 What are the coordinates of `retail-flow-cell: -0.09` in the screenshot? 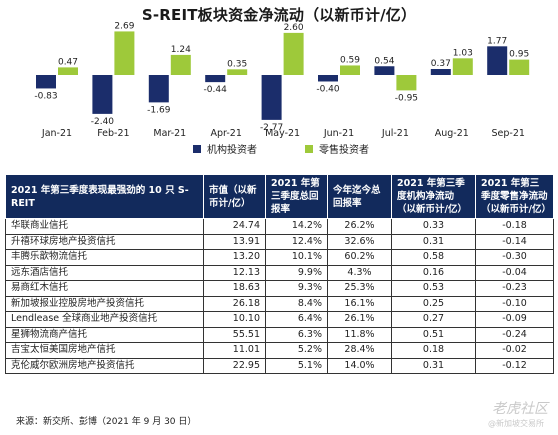 It's located at (514, 319).